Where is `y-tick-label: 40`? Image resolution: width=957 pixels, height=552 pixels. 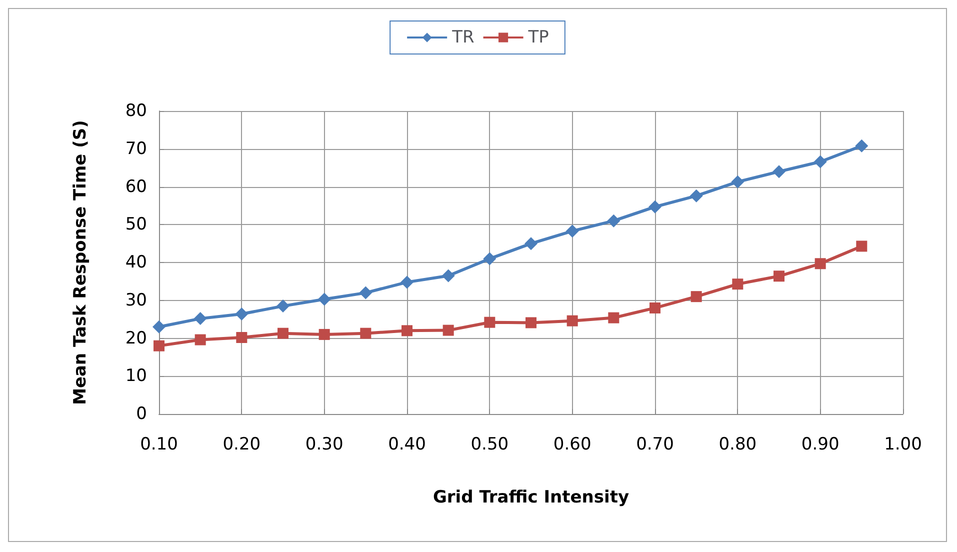 y-tick-label: 40 is located at coordinates (136, 262).